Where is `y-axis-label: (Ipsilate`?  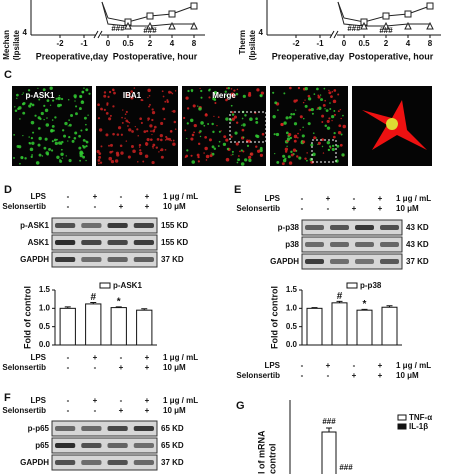 y-axis-label: (Ipsilate is located at coordinates (16, 44).